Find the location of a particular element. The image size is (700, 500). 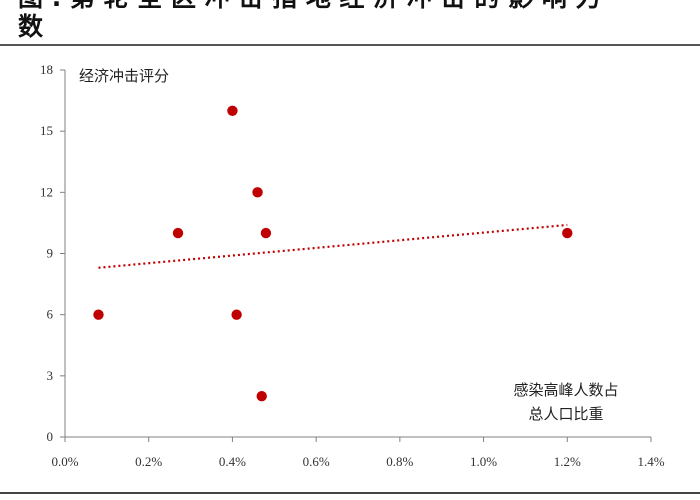

y-tick-label: 12 is located at coordinates (46, 191).